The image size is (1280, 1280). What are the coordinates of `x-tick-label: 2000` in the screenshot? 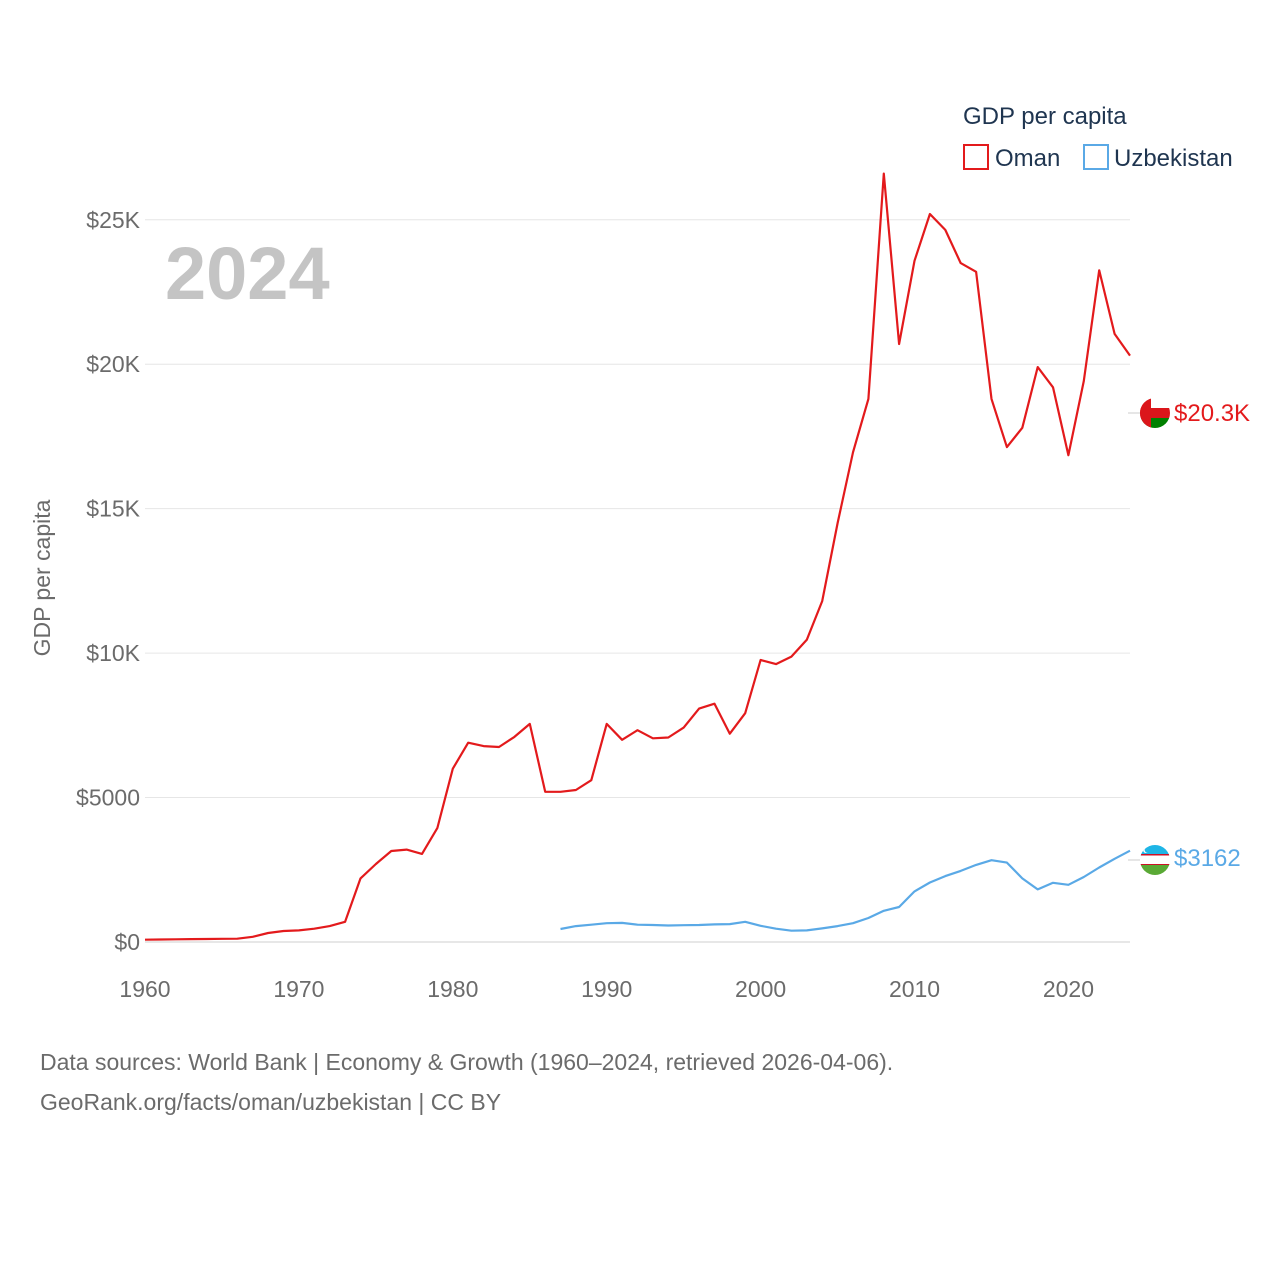 It's located at (760, 989).